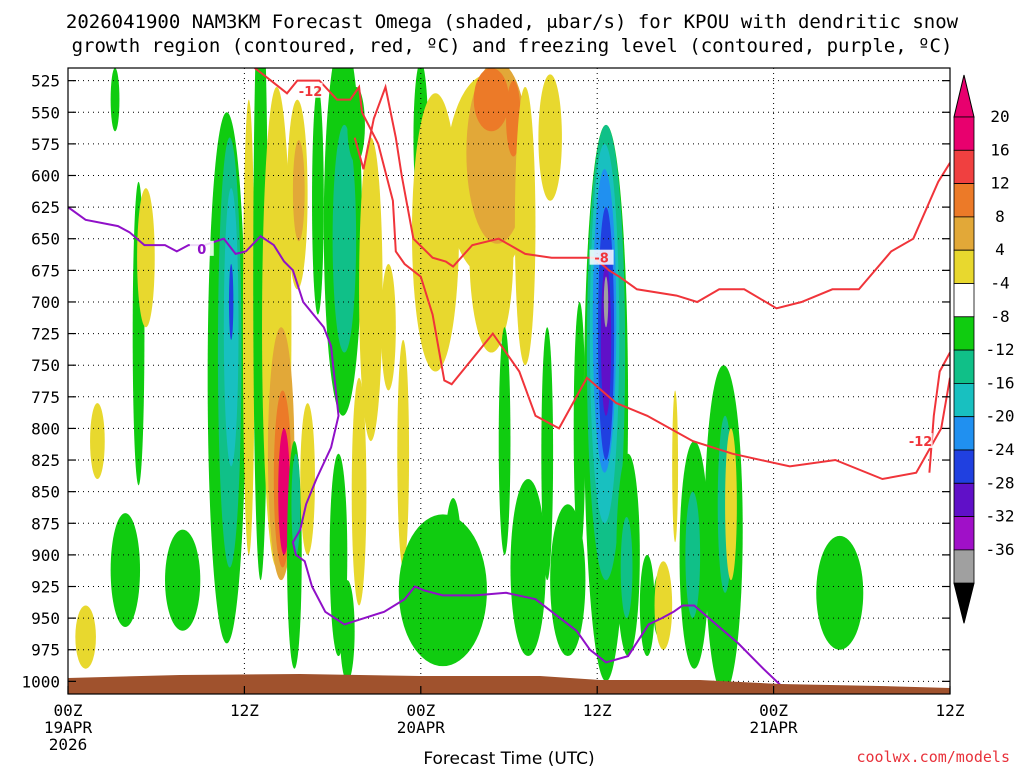  Describe the element at coordinates (1000, 549) in the screenshot. I see `colorbar-label-13: -36` at that location.